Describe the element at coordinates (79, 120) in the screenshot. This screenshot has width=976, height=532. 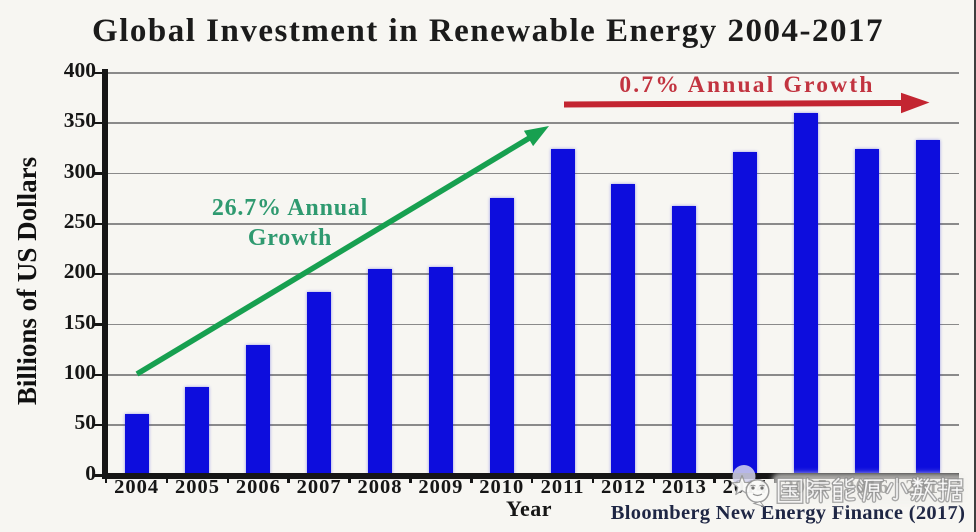
I see `y-tick-label-350: 350` at that location.